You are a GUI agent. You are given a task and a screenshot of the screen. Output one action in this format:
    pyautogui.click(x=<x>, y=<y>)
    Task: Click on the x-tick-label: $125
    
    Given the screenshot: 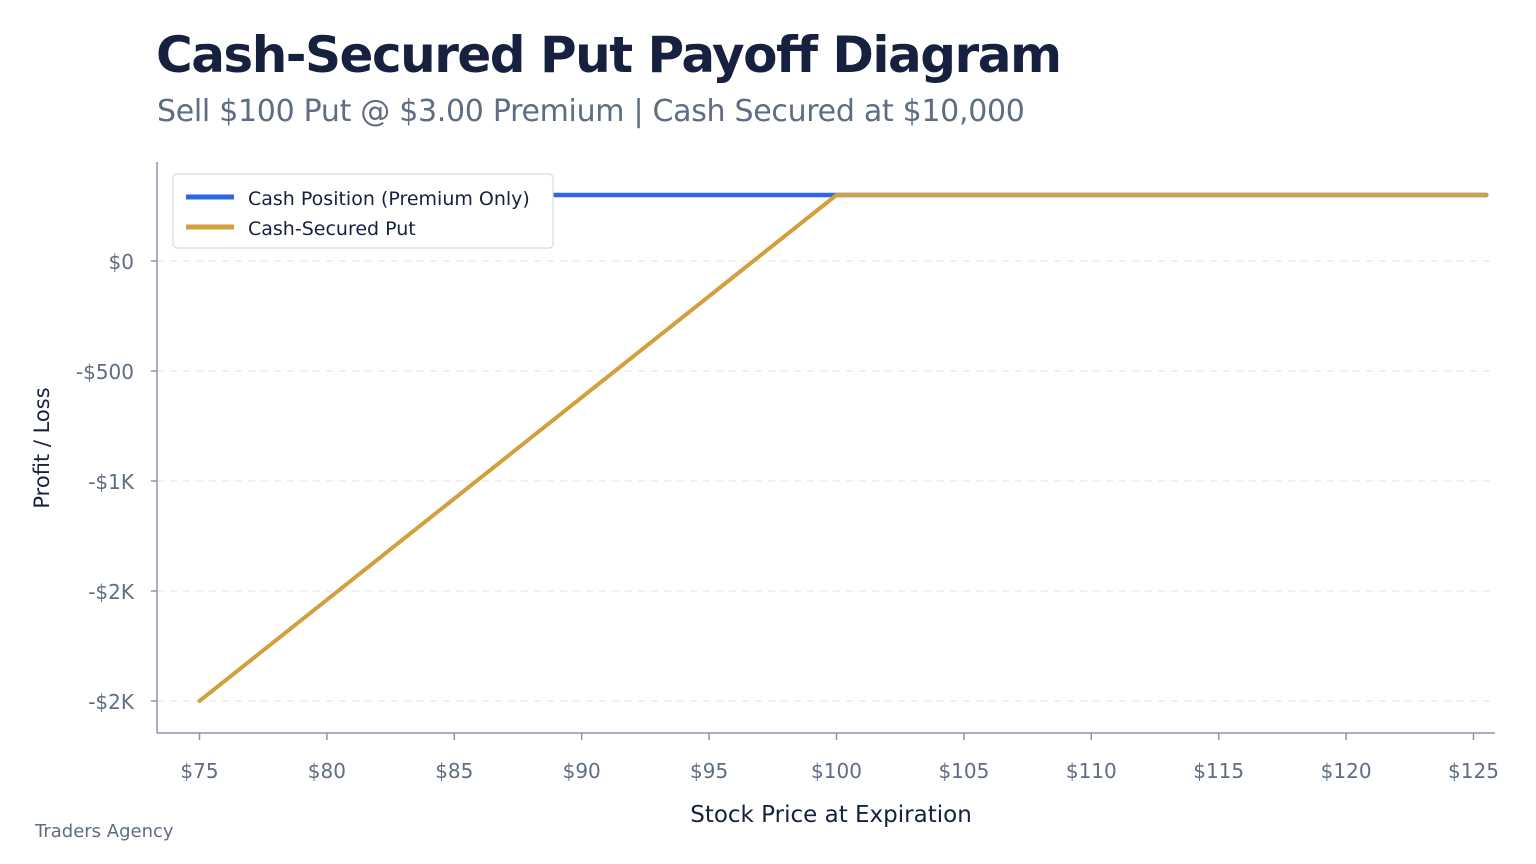 What is the action you would take?
    pyautogui.click(x=1473, y=771)
    